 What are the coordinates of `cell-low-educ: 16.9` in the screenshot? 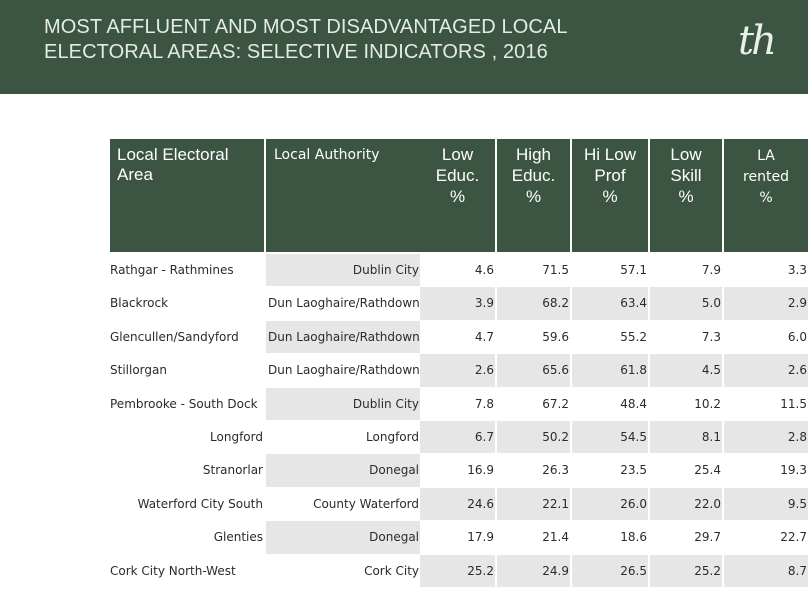 It's located at (457, 470).